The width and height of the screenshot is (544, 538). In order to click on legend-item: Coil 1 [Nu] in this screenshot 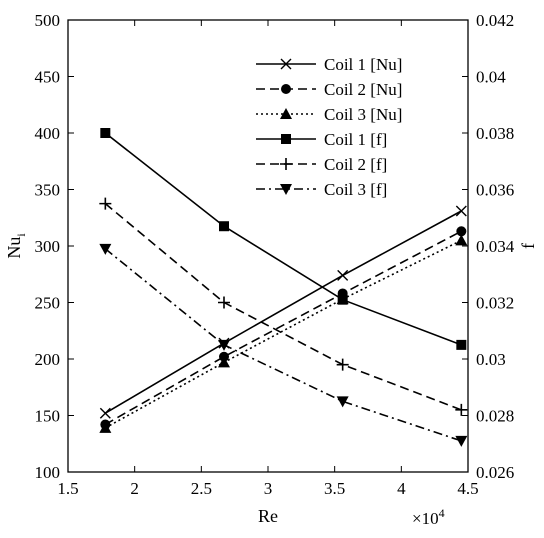, I will do `click(329, 64)`.